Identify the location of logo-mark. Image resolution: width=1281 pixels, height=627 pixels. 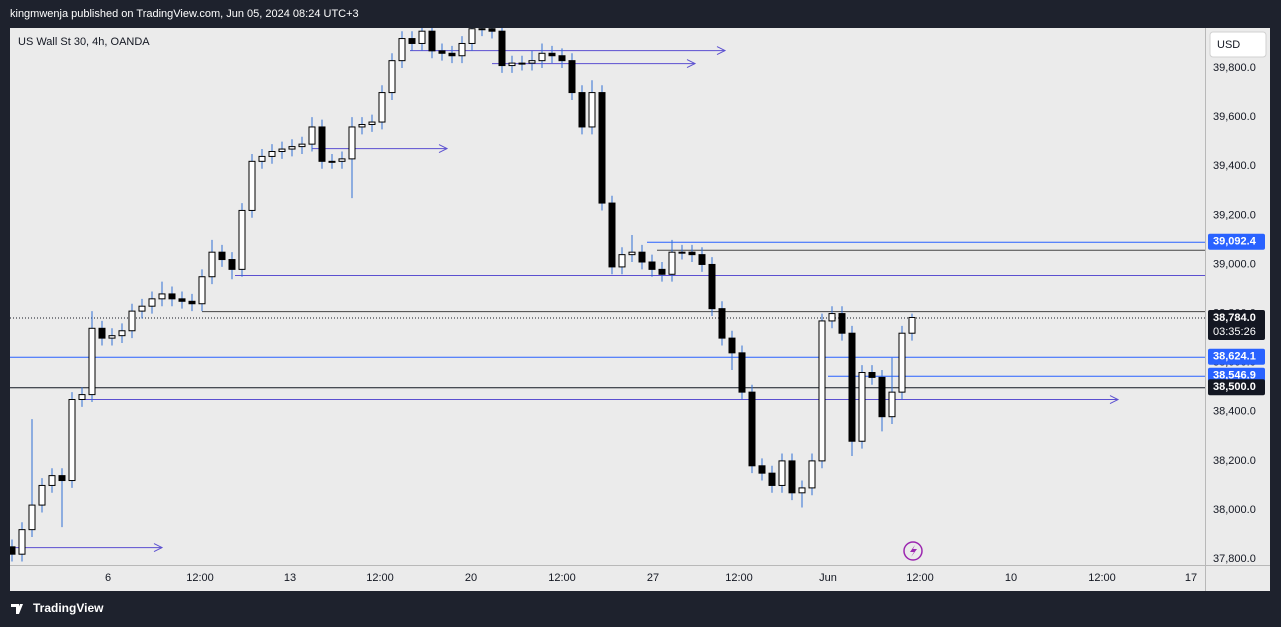
(17, 609).